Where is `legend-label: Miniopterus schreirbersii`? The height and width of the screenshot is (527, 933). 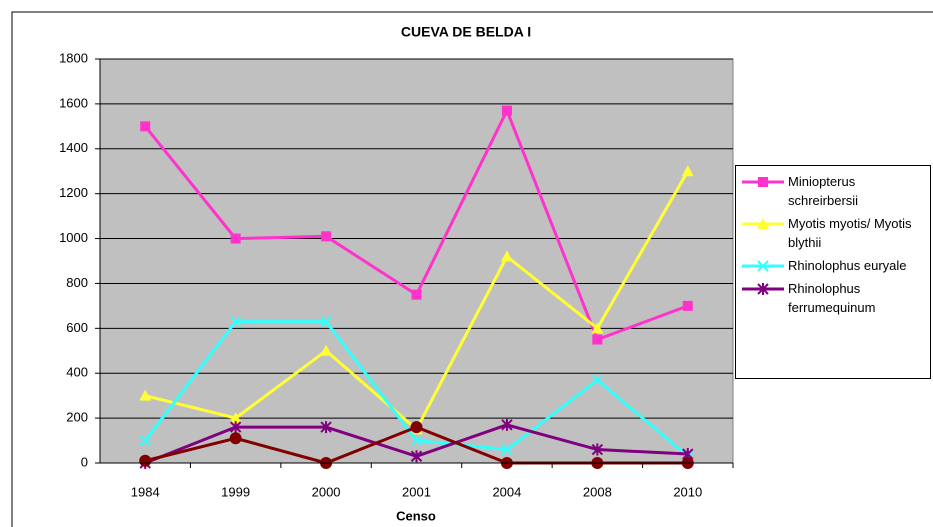
legend-label: Miniopterus schreirbersii is located at coordinates (823, 191).